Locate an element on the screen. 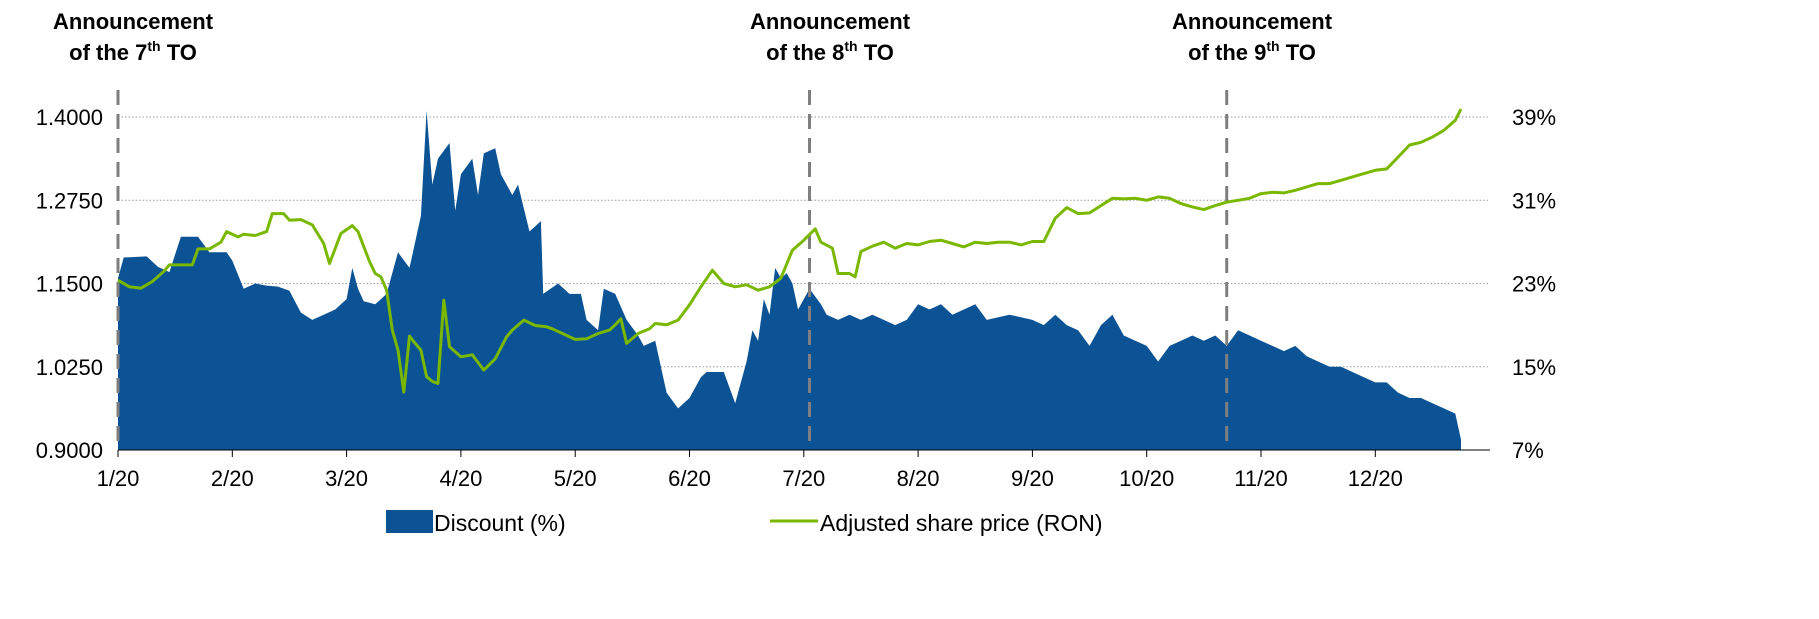 Image resolution: width=1819 pixels, height=619 pixels. y-left-tick-label: 0.9000 is located at coordinates (69, 450).